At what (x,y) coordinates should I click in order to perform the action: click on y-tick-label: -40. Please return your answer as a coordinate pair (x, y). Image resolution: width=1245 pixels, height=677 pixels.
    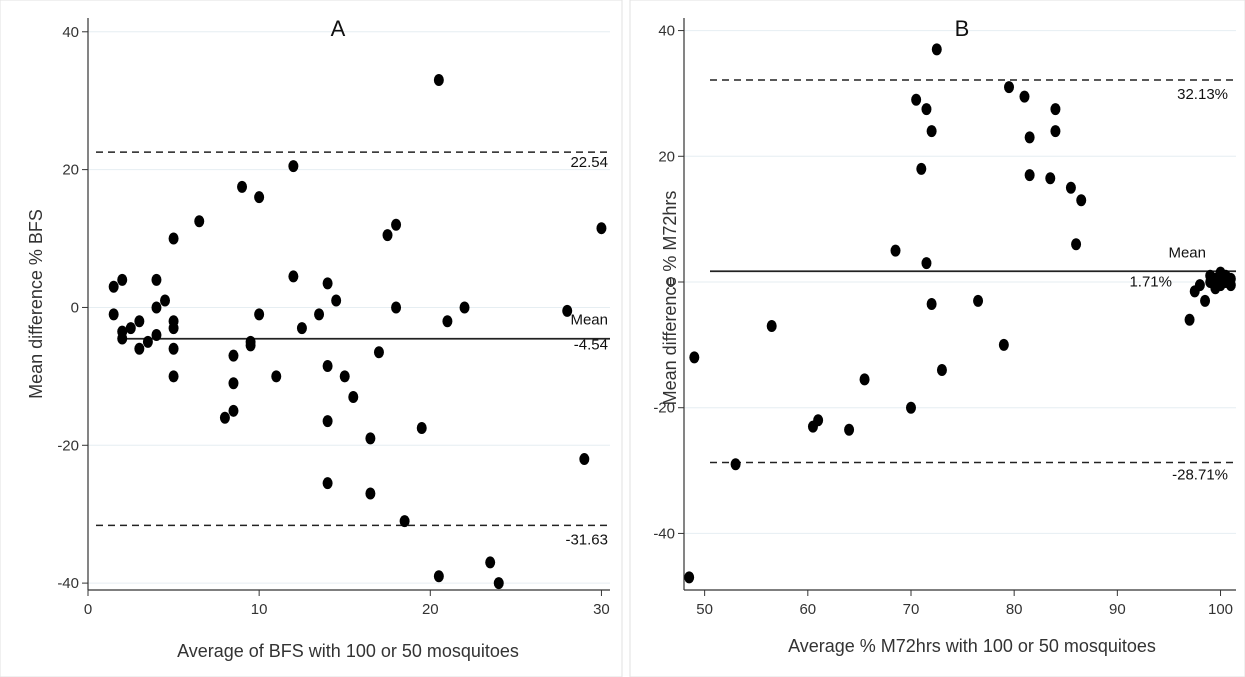
    Looking at the image, I should click on (664, 533).